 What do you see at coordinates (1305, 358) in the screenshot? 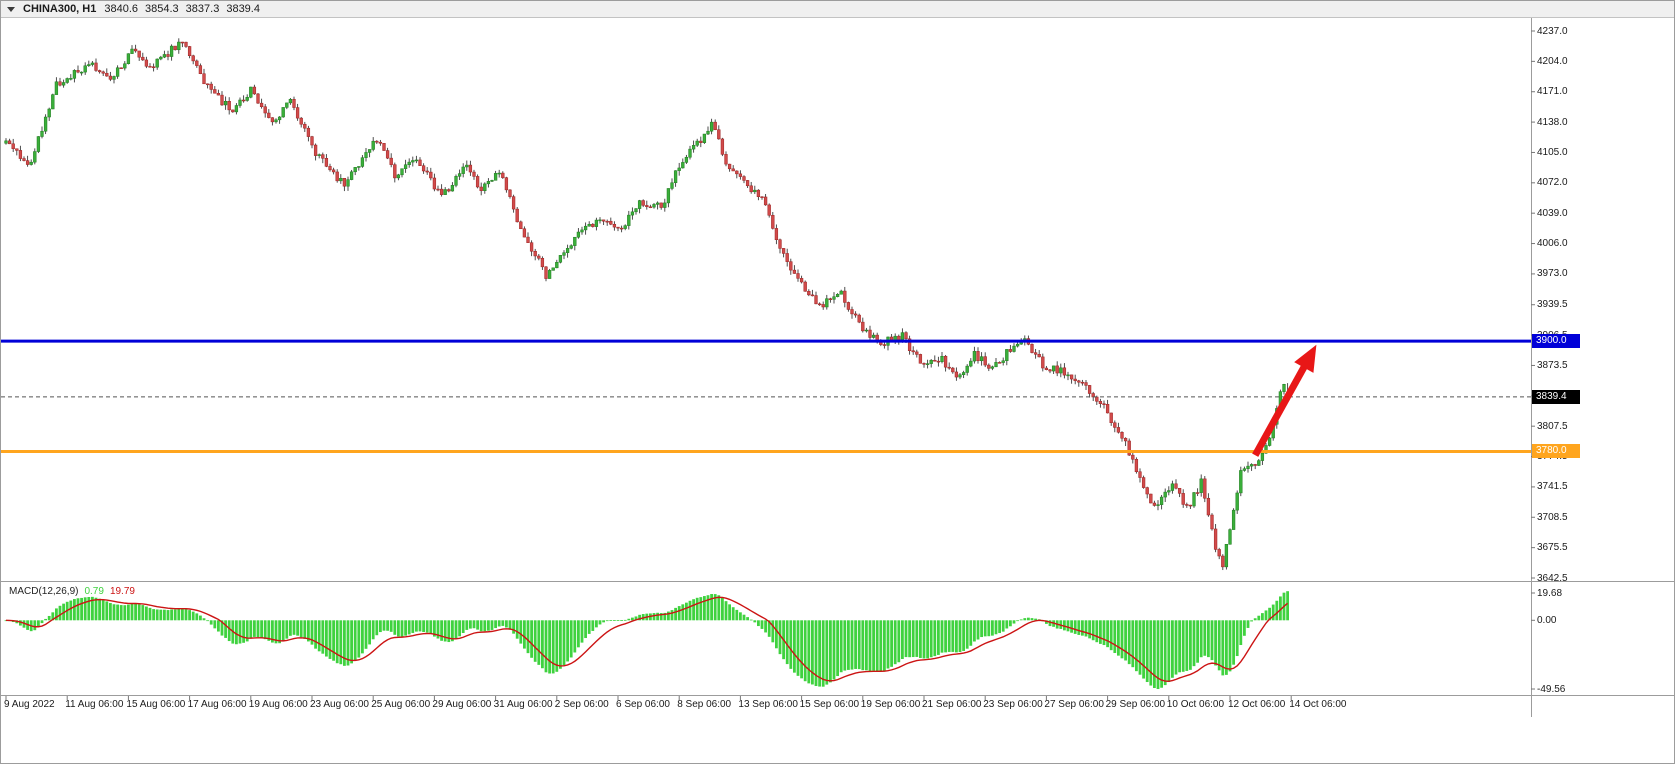
I see `trend-arrow-head` at bounding box center [1305, 358].